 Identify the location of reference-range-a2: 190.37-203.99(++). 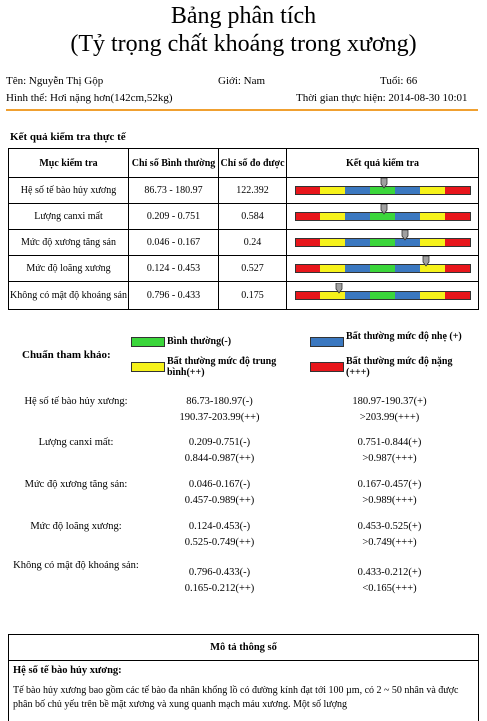
(219, 417).